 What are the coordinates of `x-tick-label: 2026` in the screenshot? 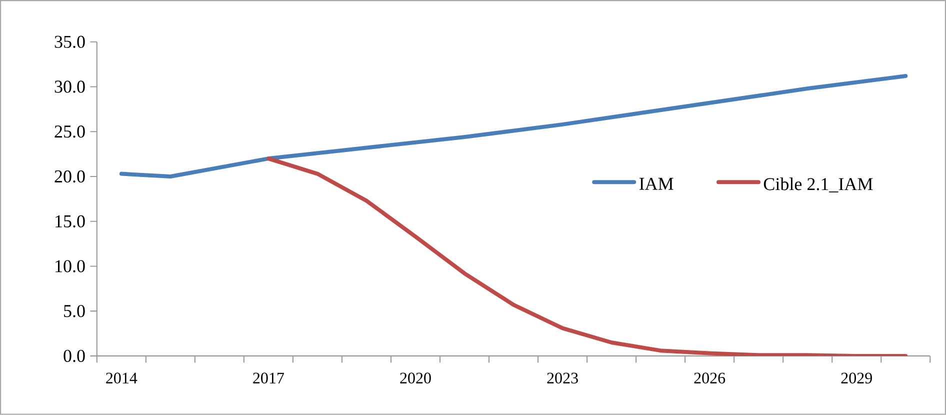 It's located at (710, 378).